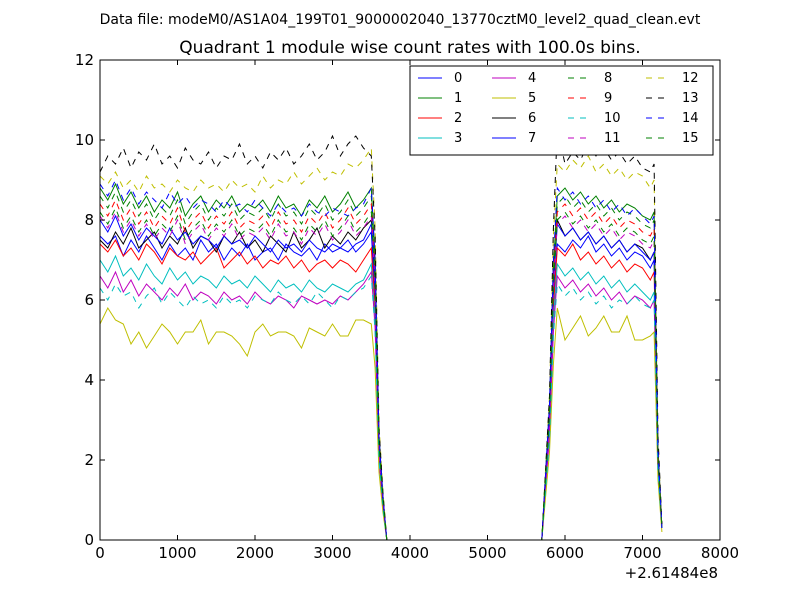  What do you see at coordinates (89, 300) in the screenshot?
I see `y-tick-label: 6` at bounding box center [89, 300].